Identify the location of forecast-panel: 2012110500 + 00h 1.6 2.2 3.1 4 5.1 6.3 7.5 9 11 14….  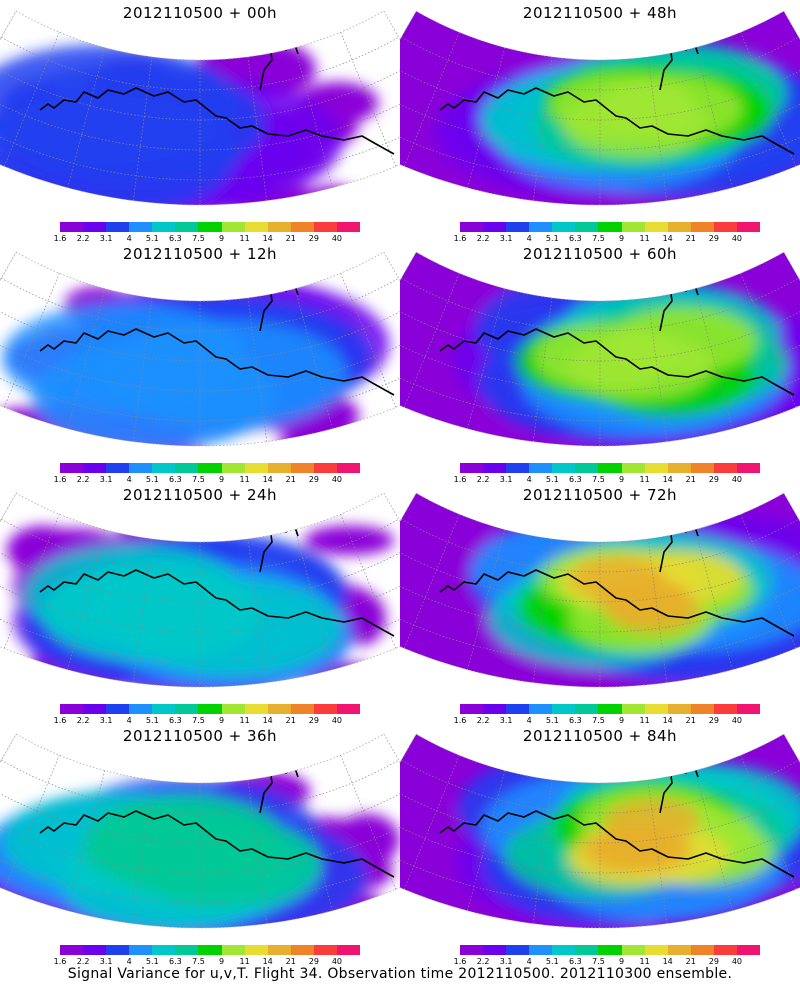
(200, 122).